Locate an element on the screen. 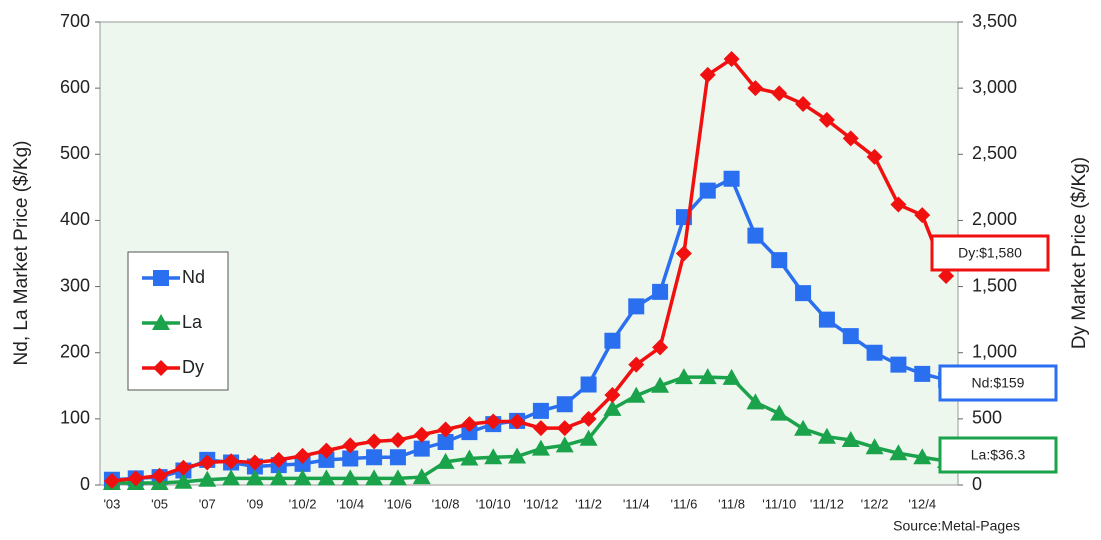 The height and width of the screenshot is (540, 1101). x-tick-label: '10/8 is located at coordinates (446, 503).